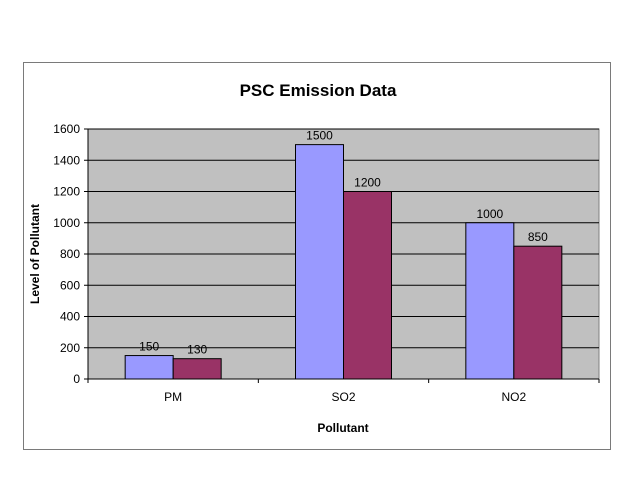 The image size is (638, 479). What do you see at coordinates (66, 192) in the screenshot?
I see `y-tick-label: 1200` at bounding box center [66, 192].